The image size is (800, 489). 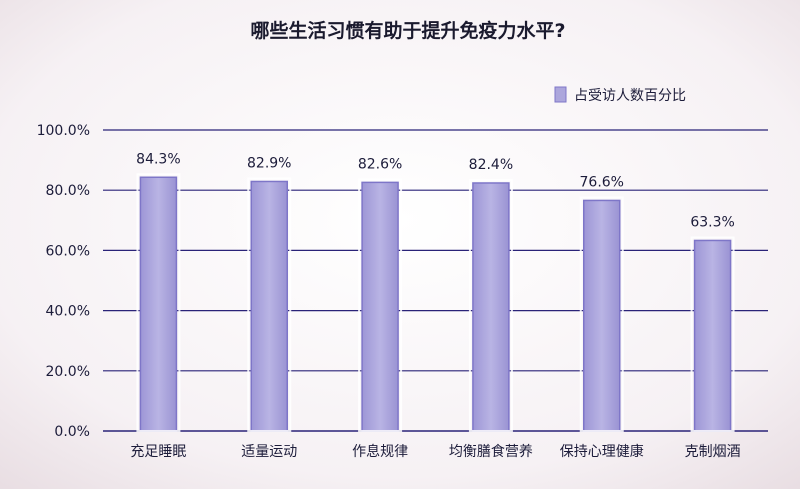 What do you see at coordinates (712, 222) in the screenshot?
I see `data-label: 63.3%` at bounding box center [712, 222].